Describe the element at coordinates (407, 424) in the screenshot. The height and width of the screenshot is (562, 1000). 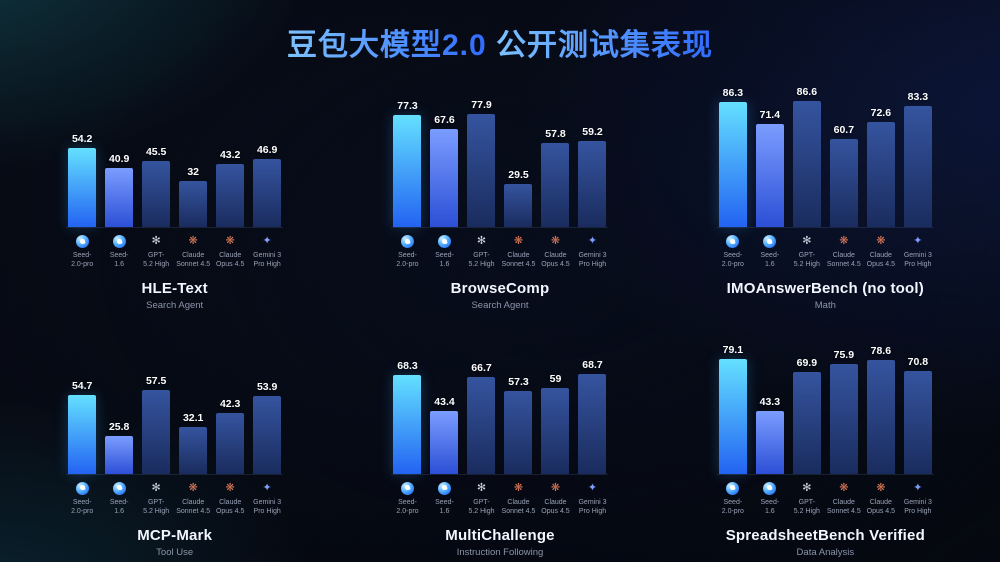
I see `bar-seed-2-0-pro` at that location.